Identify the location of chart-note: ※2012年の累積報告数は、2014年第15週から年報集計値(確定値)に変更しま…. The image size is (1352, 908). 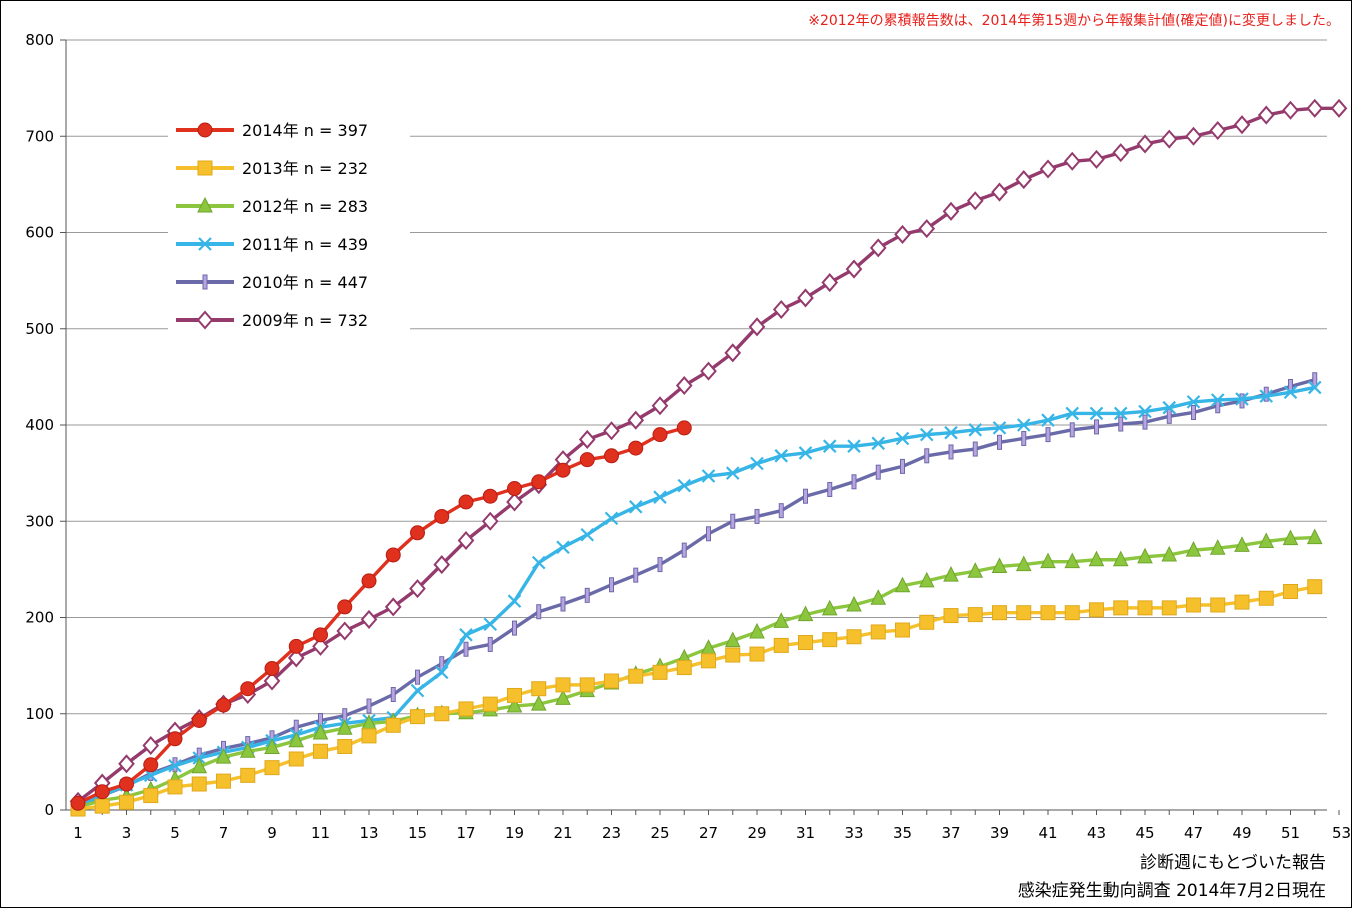
(1074, 20).